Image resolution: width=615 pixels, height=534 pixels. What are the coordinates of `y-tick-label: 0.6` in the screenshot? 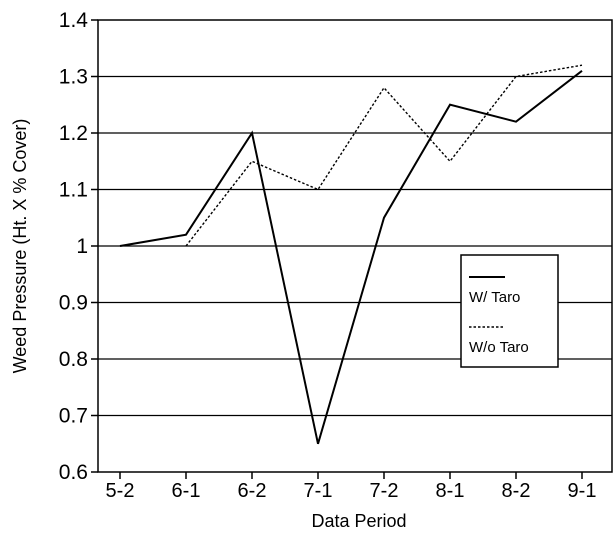 It's located at (73, 472).